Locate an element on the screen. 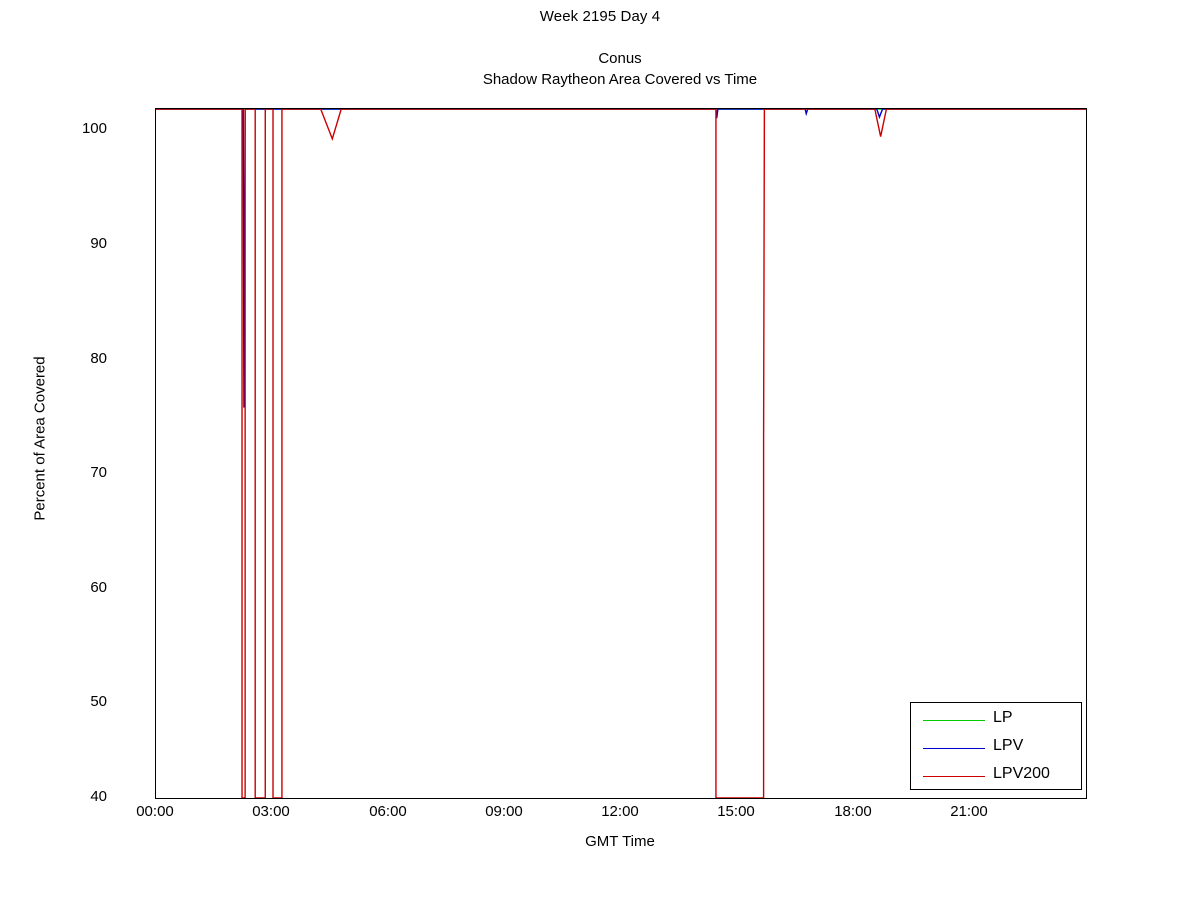 The image size is (1200, 900). chart-title-line-2: Shadow Raytheon Area Covered vs Time is located at coordinates (620, 79).